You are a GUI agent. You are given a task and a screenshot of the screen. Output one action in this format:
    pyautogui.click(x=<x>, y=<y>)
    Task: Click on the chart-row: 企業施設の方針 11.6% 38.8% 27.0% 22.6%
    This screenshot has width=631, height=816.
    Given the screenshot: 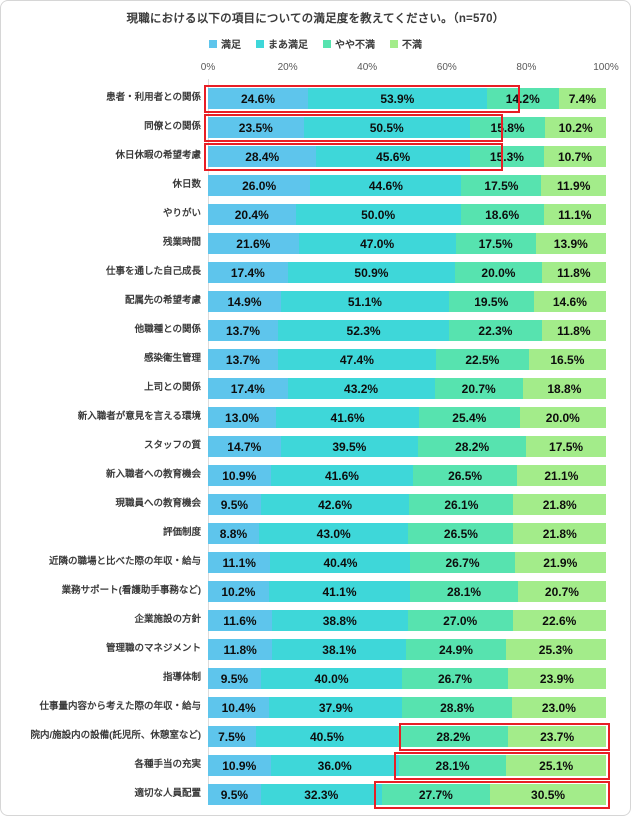 What is the action you would take?
    pyautogui.click(x=315, y=620)
    